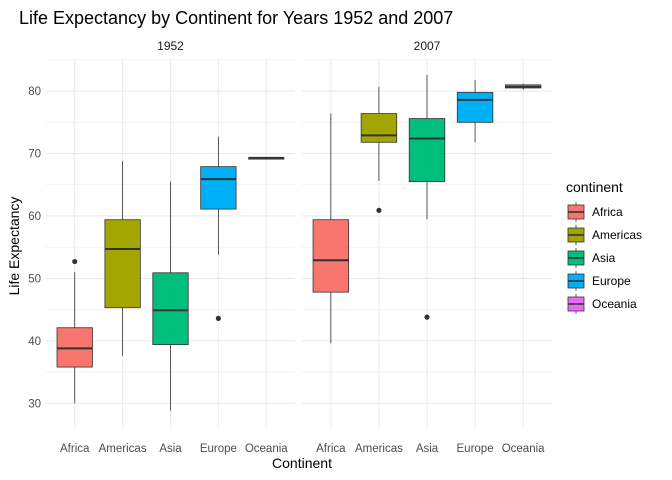  Describe the element at coordinates (170, 46) in the screenshot. I see `facet-strip-label: 1952` at that location.